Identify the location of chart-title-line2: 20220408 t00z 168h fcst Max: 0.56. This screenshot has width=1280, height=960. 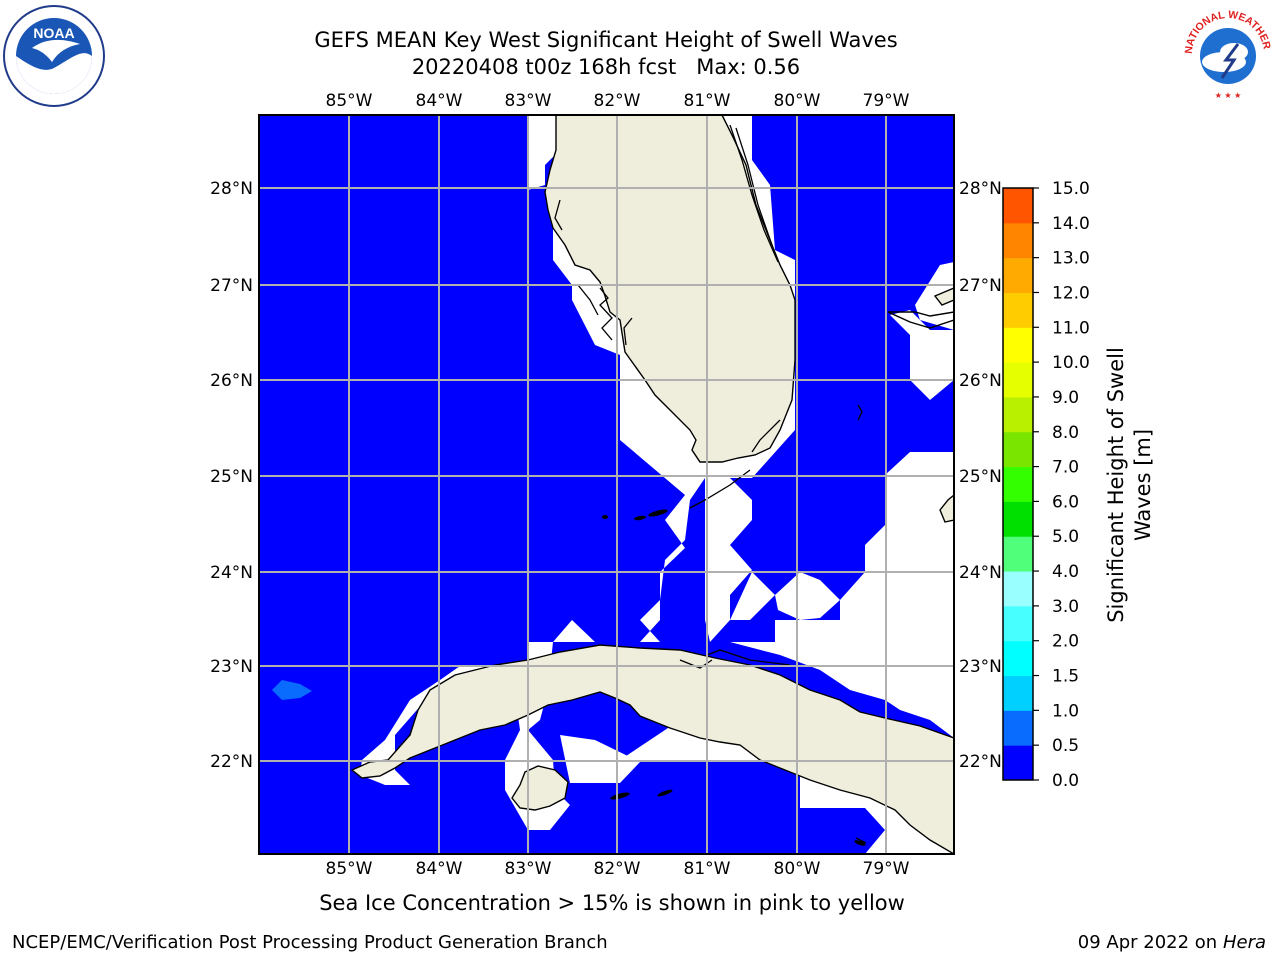
(606, 67).